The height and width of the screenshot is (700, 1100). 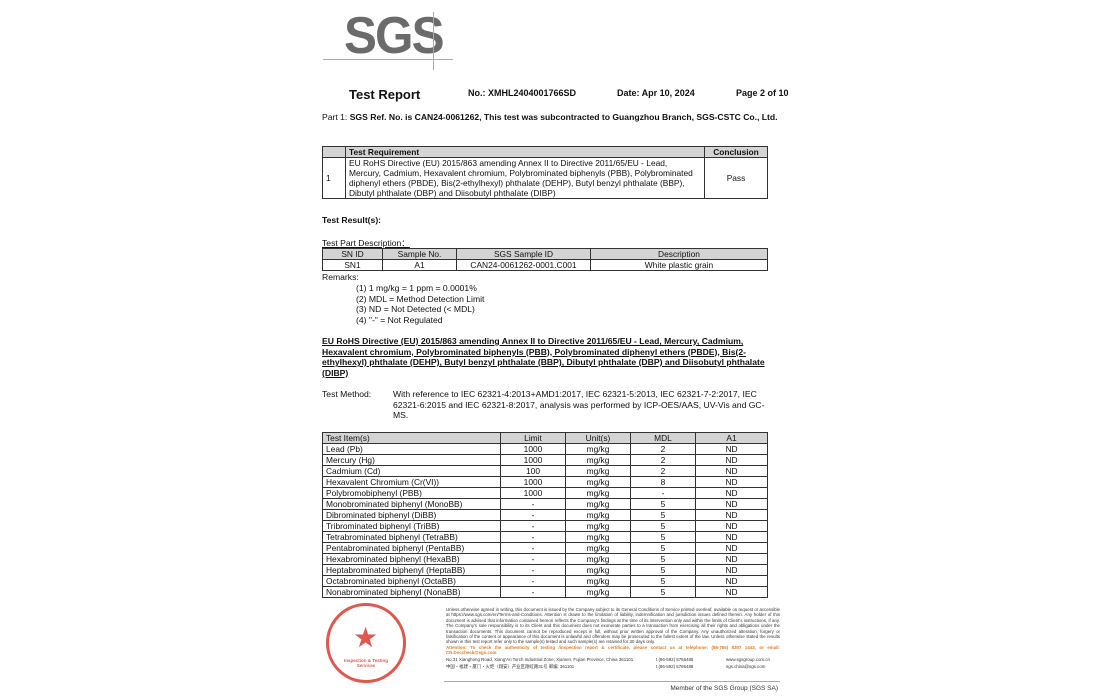 I want to click on col-header: Test Requirement, so click(x=525, y=152).